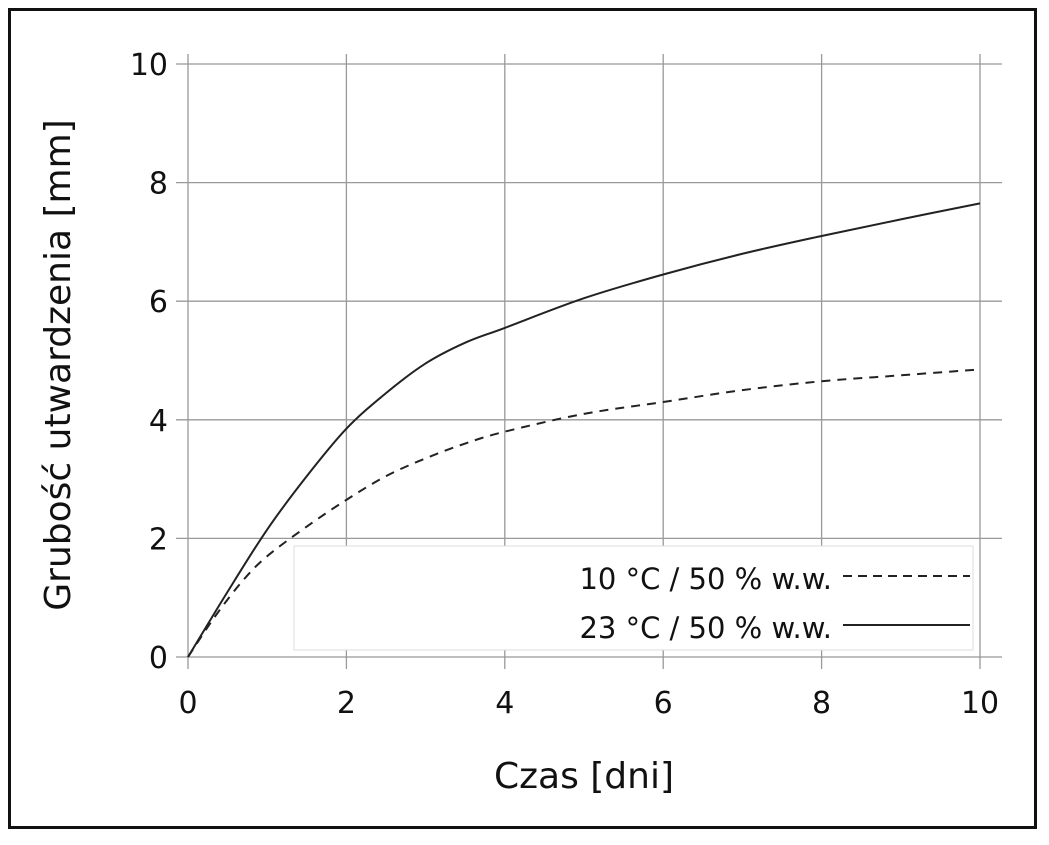 This screenshot has height=845, width=1049. What do you see at coordinates (158, 539) in the screenshot?
I see `y-tick-label: 2` at bounding box center [158, 539].